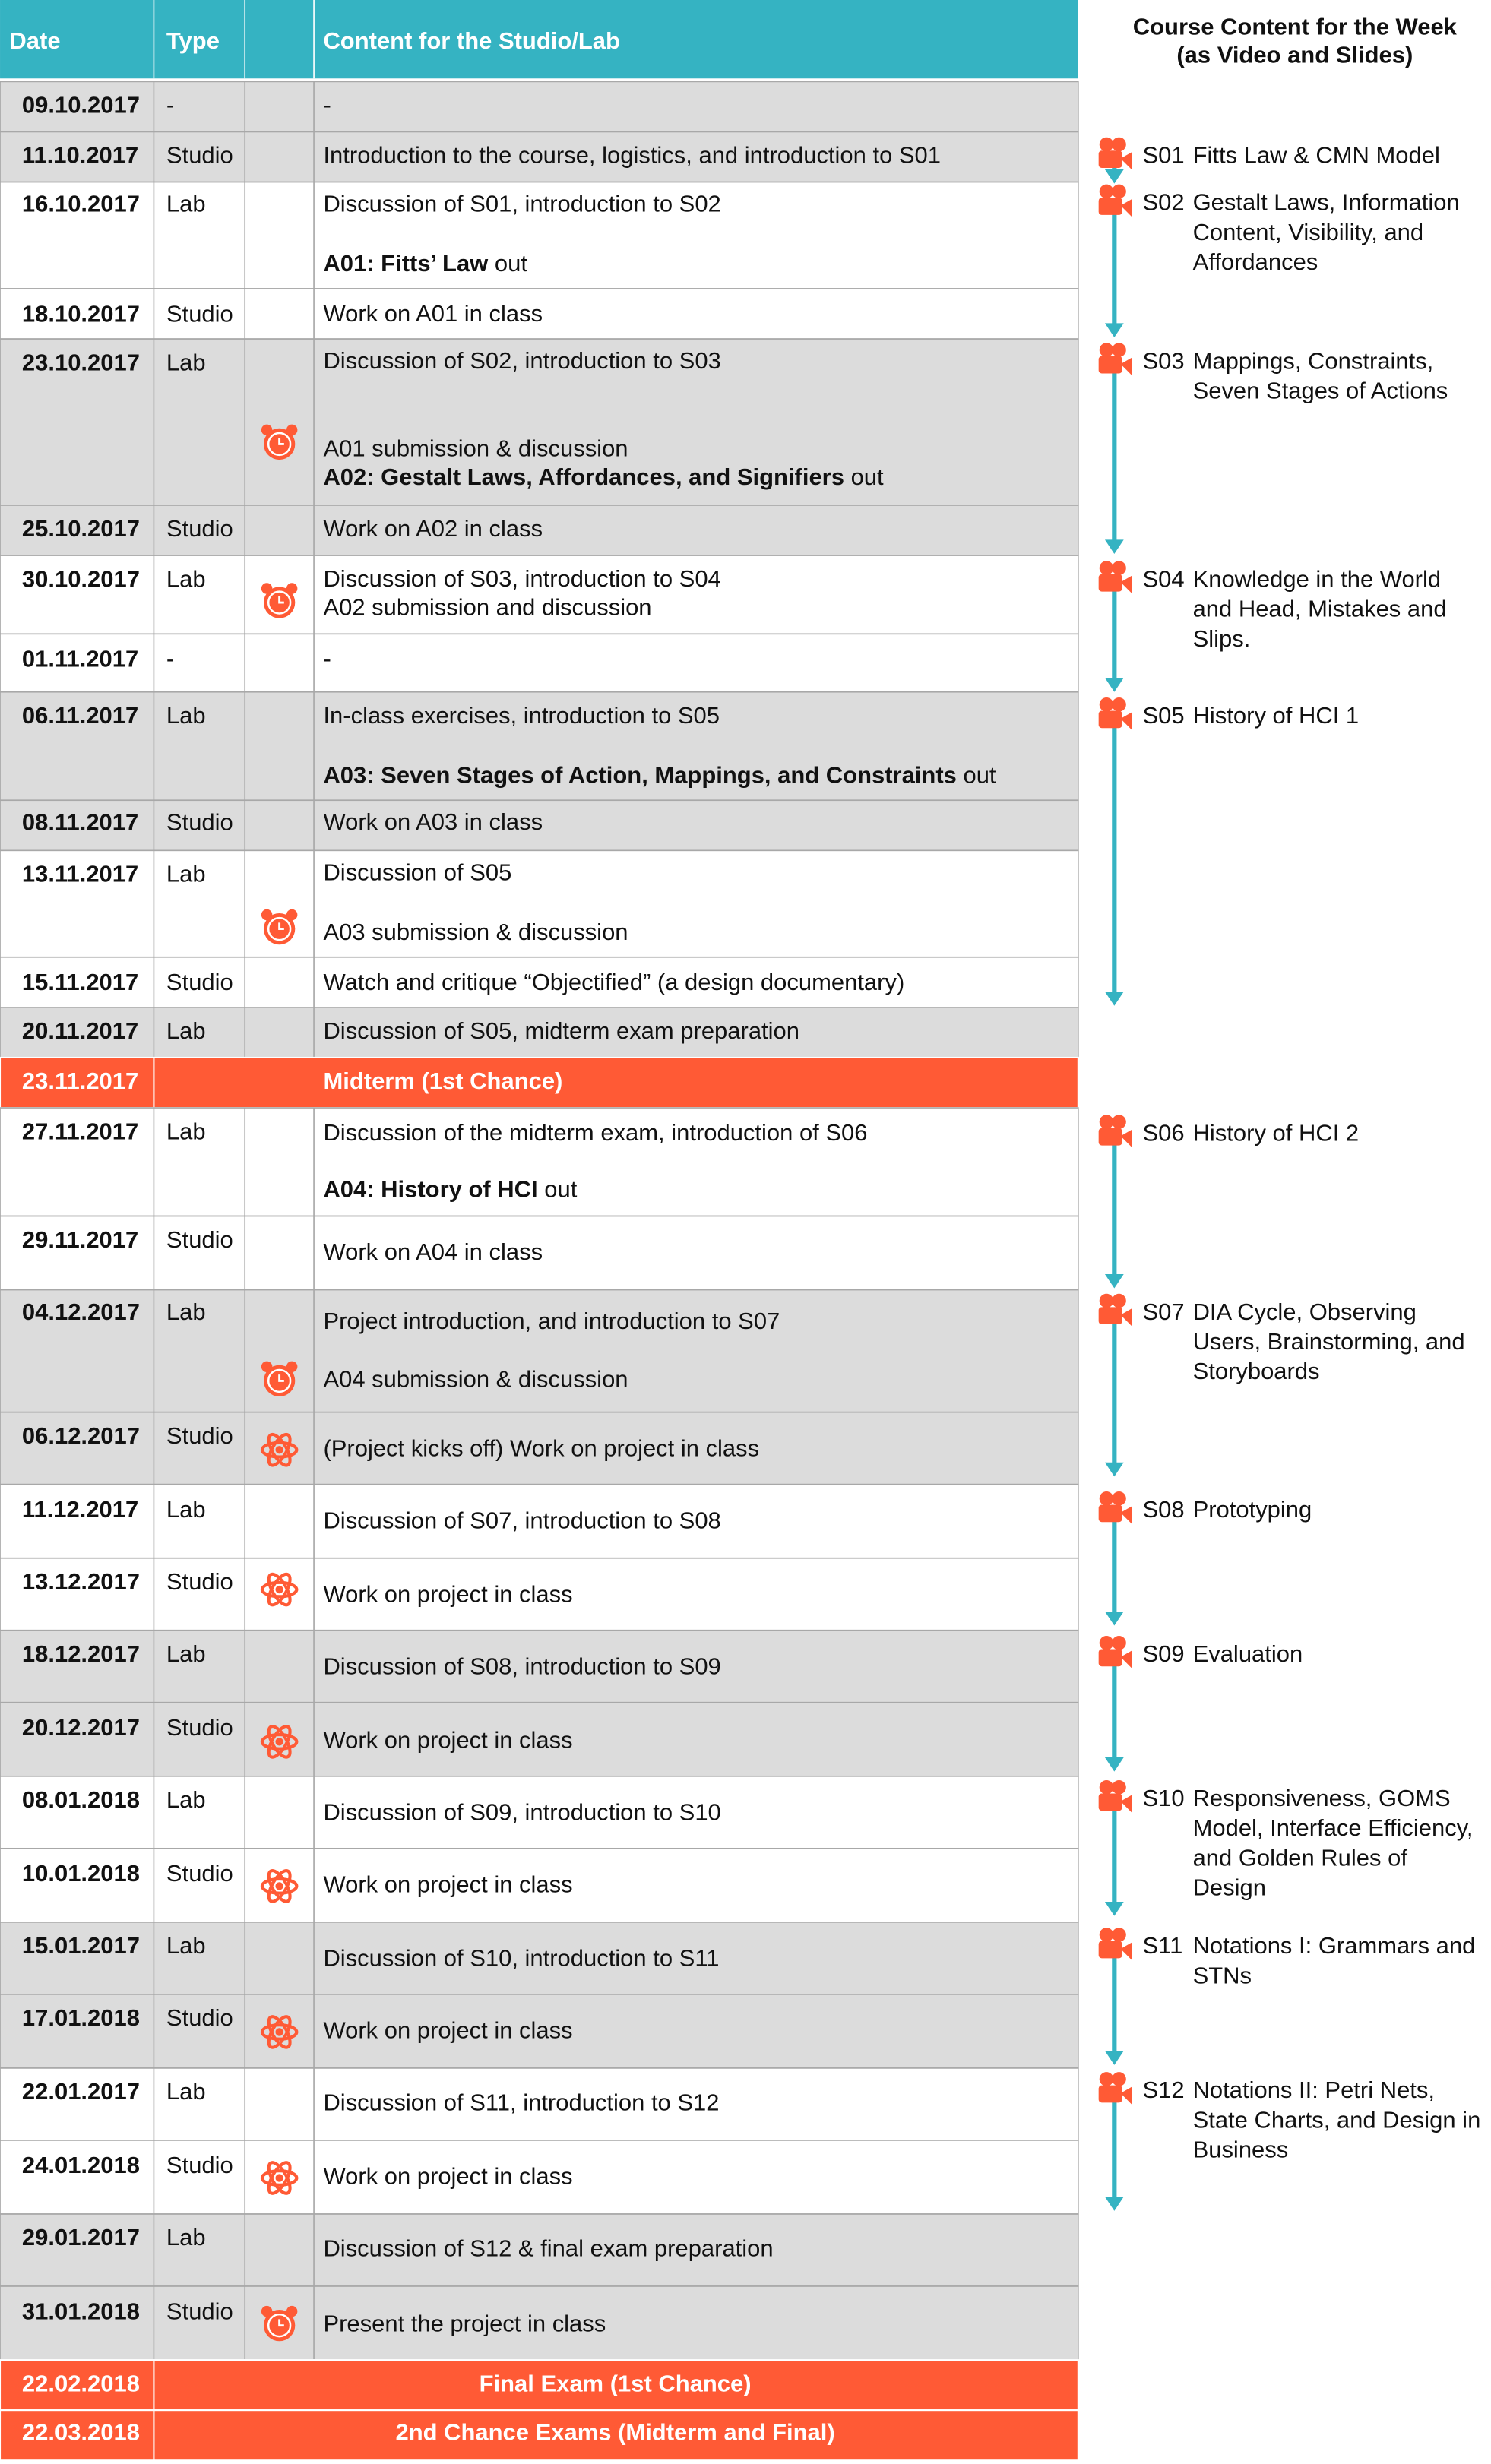 The width and height of the screenshot is (1491, 2464). I want to click on content-line: A04 submission & discussion, so click(476, 1379).